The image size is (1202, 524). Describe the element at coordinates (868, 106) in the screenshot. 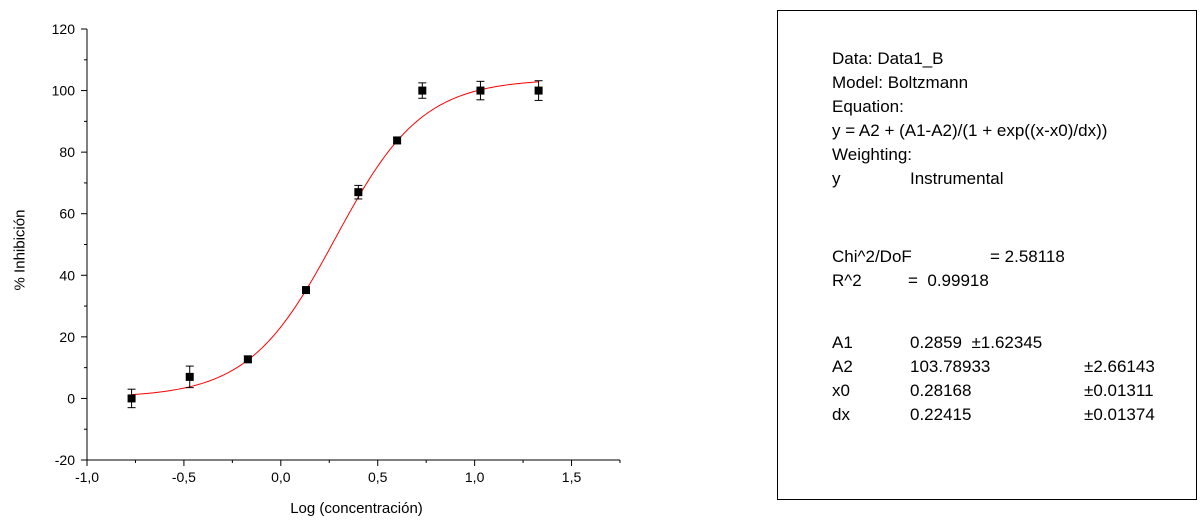

I see `equation-label: Equation:` at that location.